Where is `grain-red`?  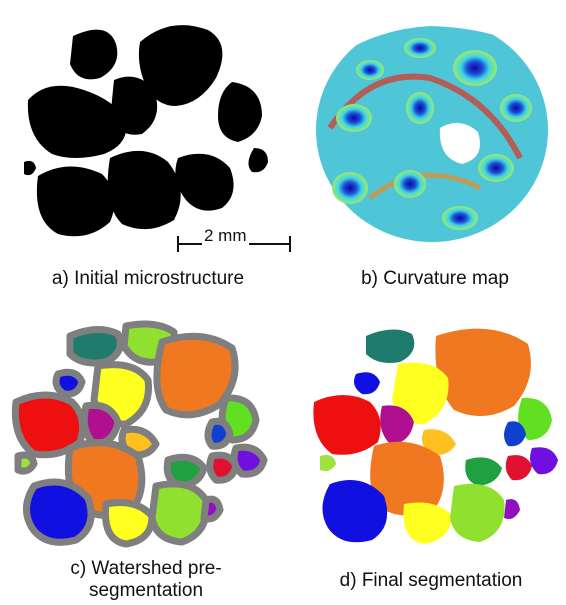
grain-red is located at coordinates (347, 425).